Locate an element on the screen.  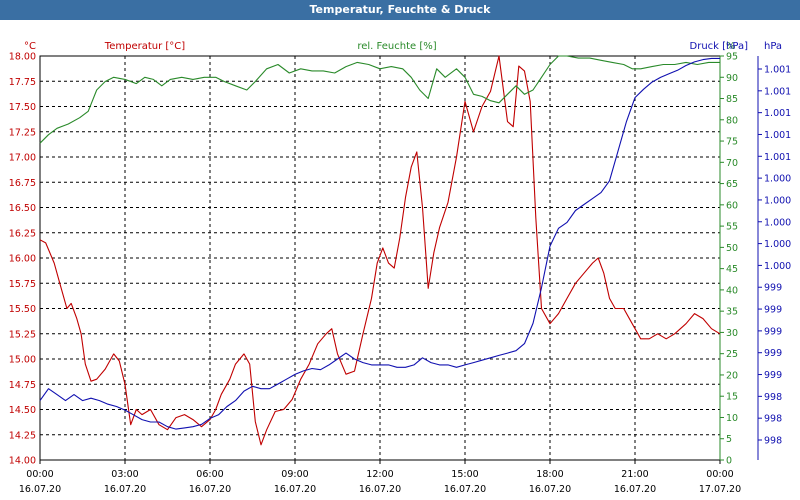
humidity-tick: 65 is located at coordinates (732, 184).